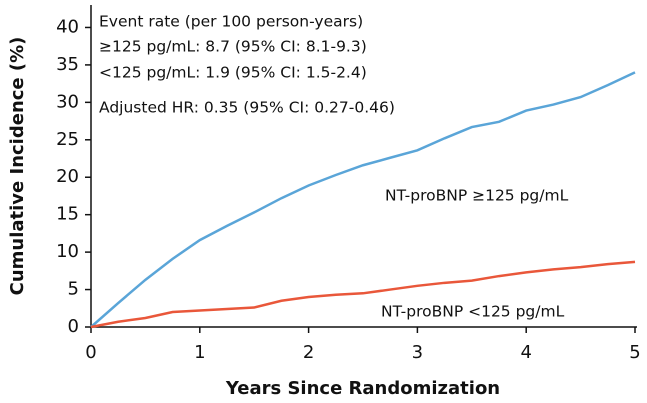 Image resolution: width=647 pixels, height=403 pixels. What do you see at coordinates (477, 196) in the screenshot?
I see `series-label: NT-proBNP ≥125 pg/mL` at bounding box center [477, 196].